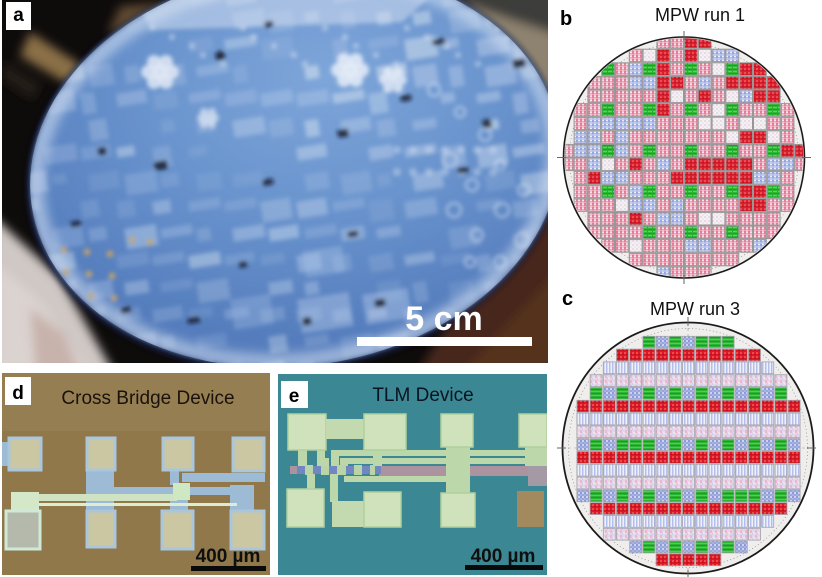 This screenshot has width=822, height=577. Describe the element at coordinates (294, 396) in the screenshot. I see `svg-text: e` at that location.